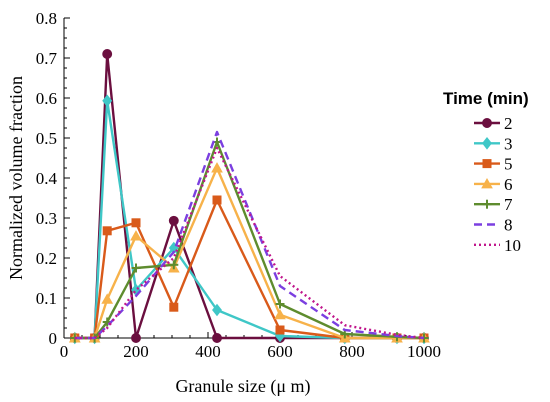 Image resolution: width=550 pixels, height=402 pixels. Describe the element at coordinates (508, 164) in the screenshot. I see `legend-label: 5` at that location.